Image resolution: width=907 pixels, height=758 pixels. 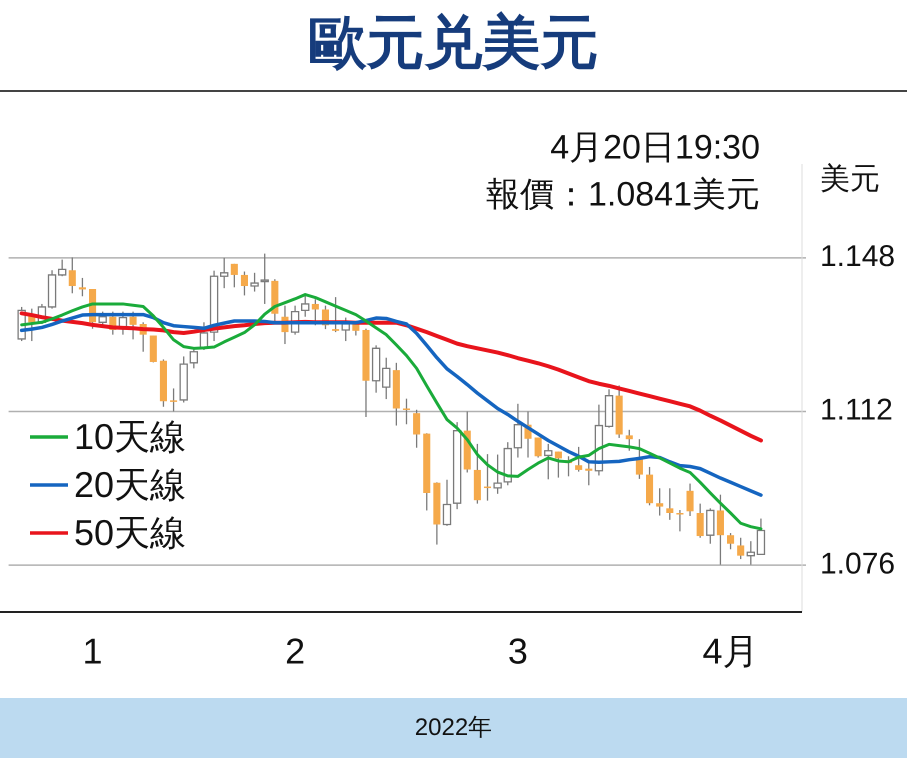 I want to click on y-tick-label: 1.112, so click(x=856, y=410).